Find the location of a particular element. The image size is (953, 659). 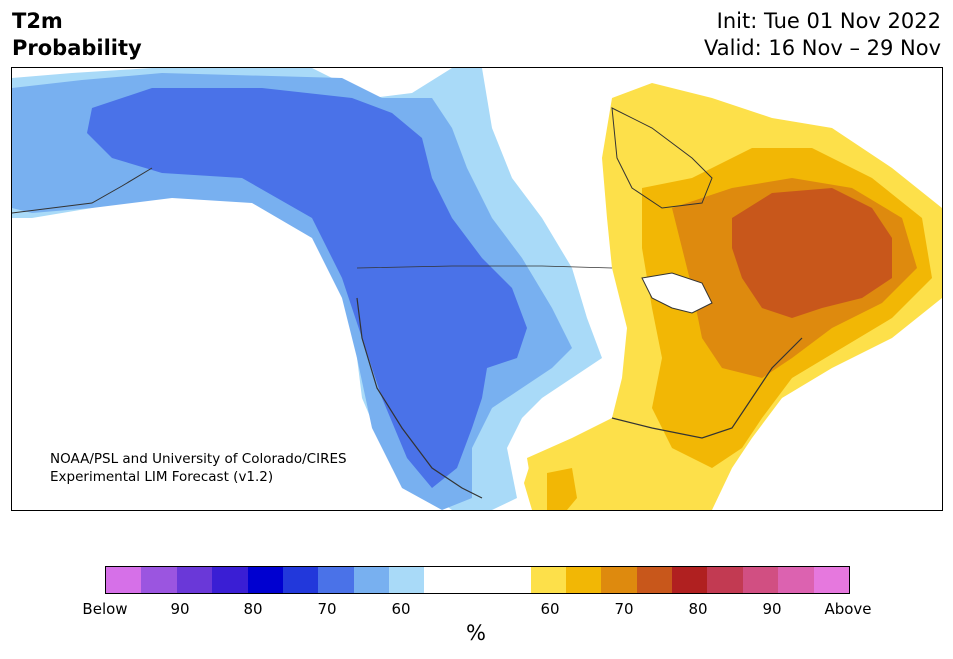

dark-orange-region is located at coordinates (812, 253).